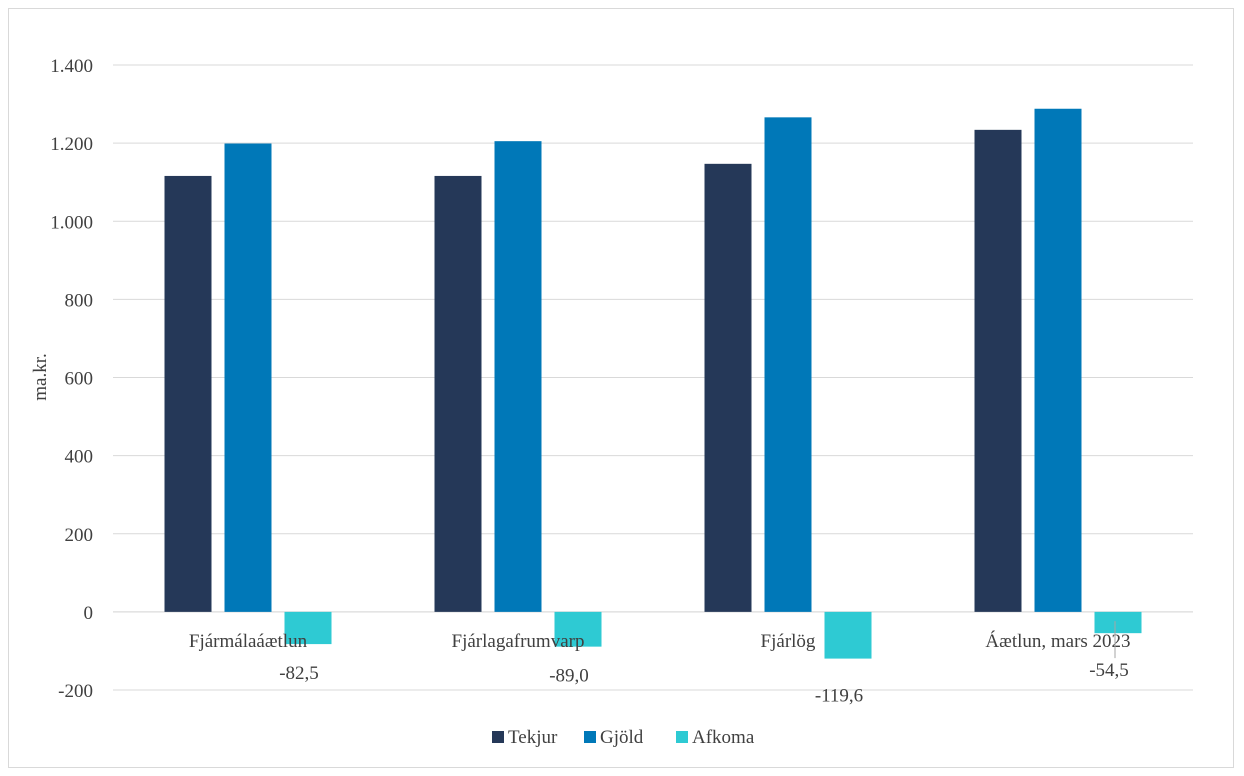 The width and height of the screenshot is (1244, 776). I want to click on data-label: -54,5, so click(1109, 670).